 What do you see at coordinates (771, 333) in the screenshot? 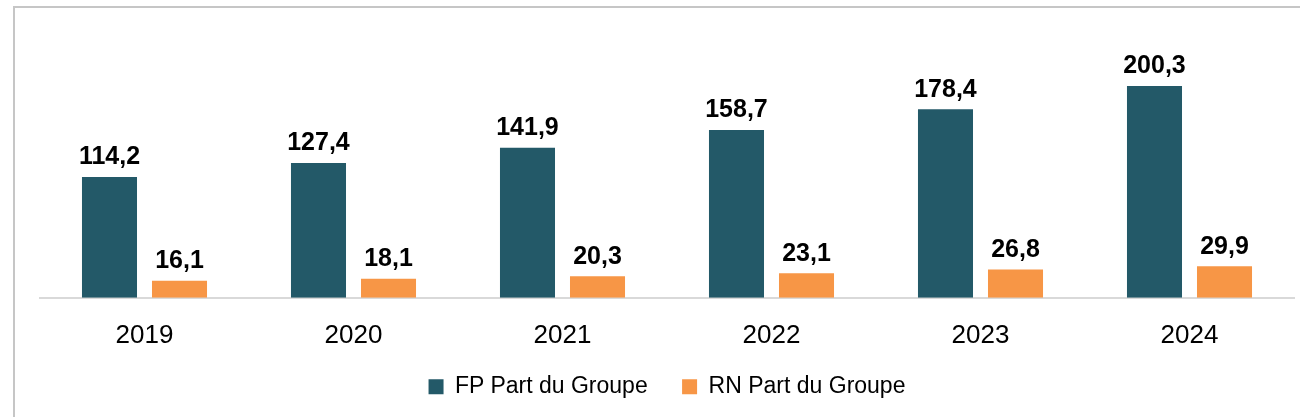
I see `x-tick-label: 2022` at bounding box center [771, 333].